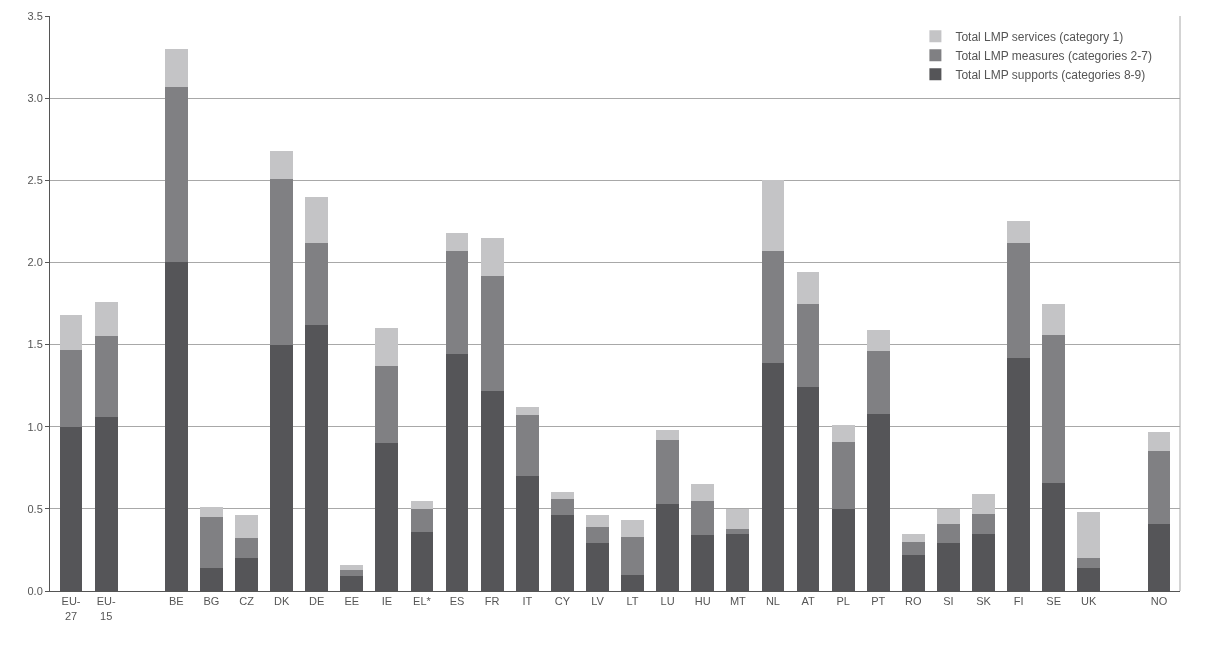 Image resolution: width=1205 pixels, height=646 pixels. I want to click on x-tick-label: LU, so click(667, 601).